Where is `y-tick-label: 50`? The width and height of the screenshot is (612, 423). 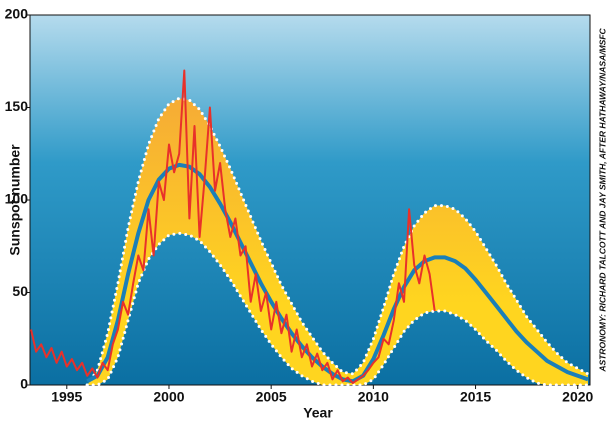
y-tick-label: 50 is located at coordinates (20, 291).